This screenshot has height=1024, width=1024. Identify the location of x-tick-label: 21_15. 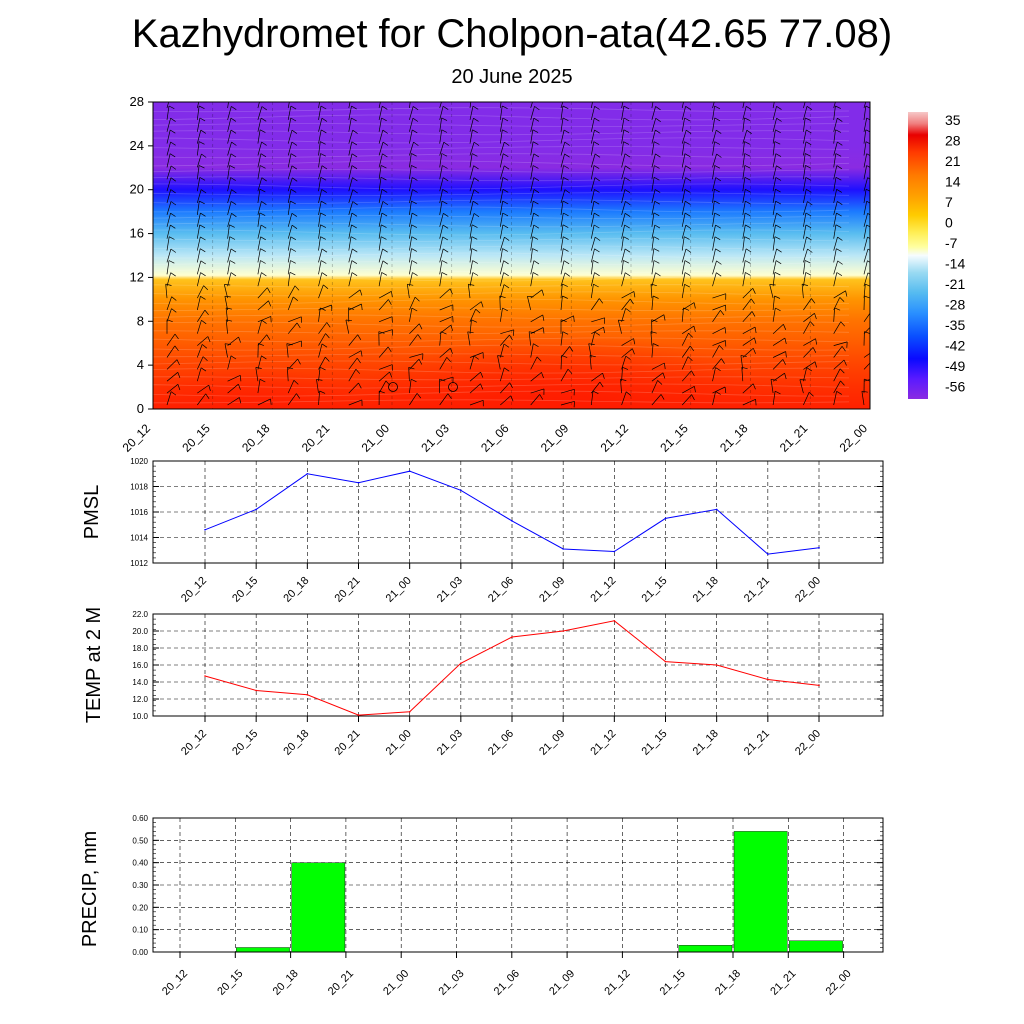
(655, 743).